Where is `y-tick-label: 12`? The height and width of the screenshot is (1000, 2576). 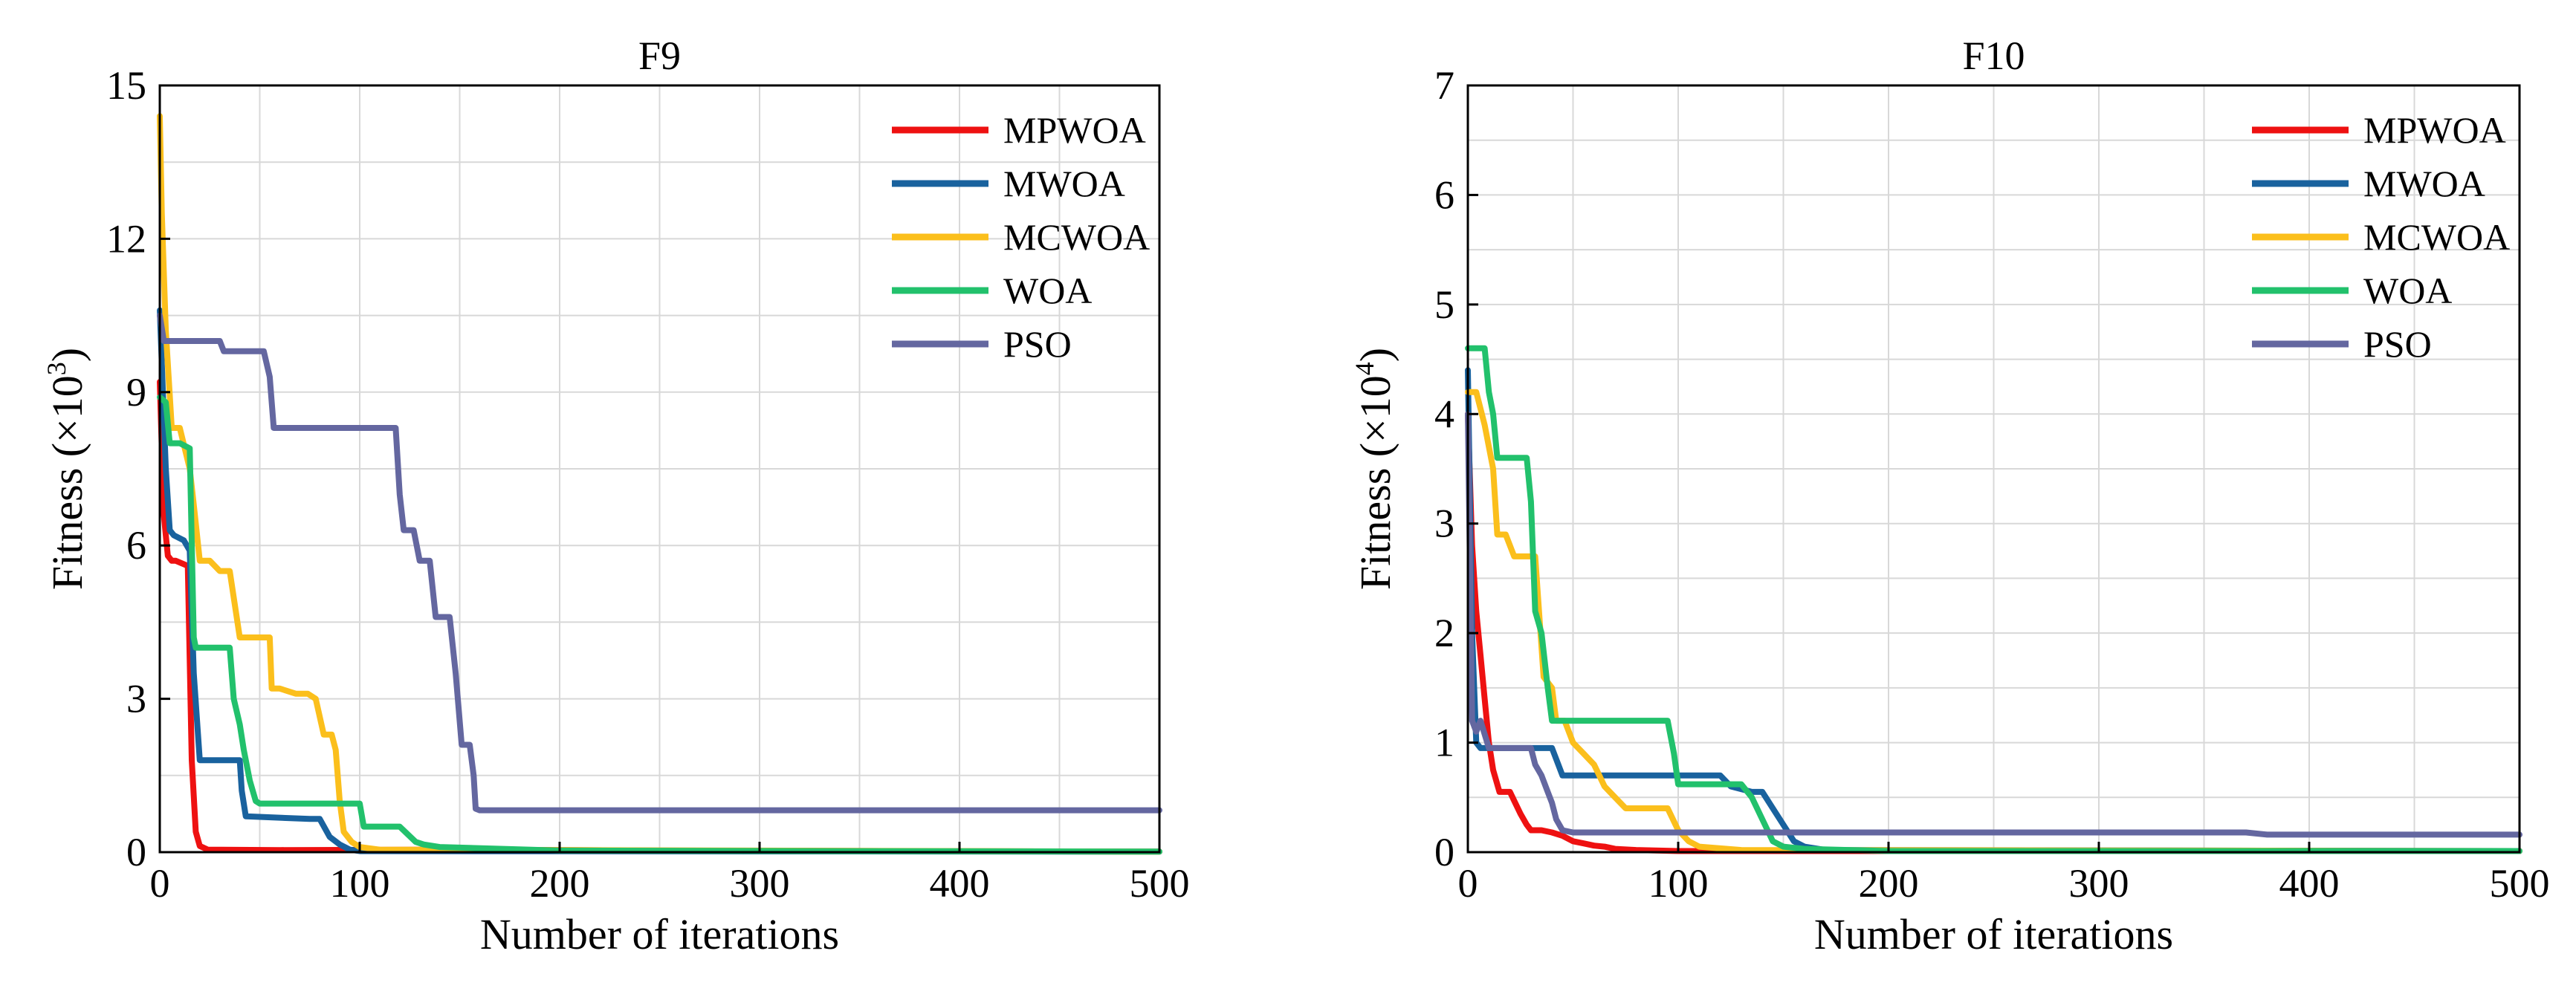
y-tick-label: 12 is located at coordinates (126, 239).